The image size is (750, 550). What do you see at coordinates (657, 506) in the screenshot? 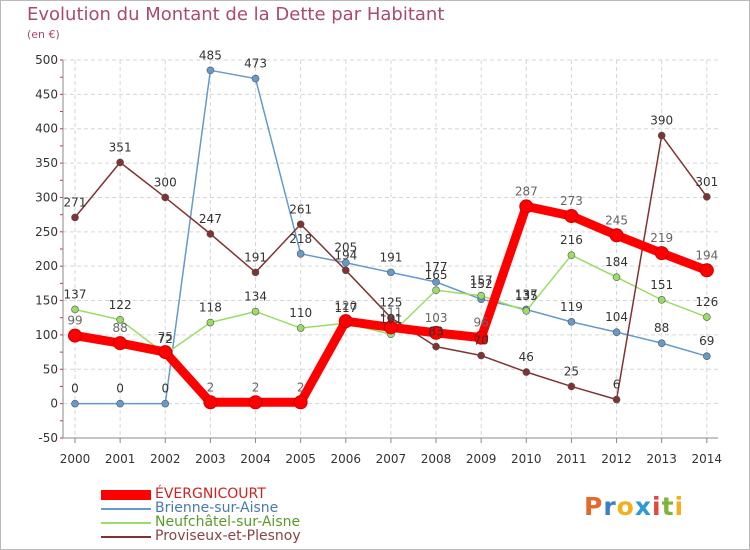
I see `logo-letter: i` at bounding box center [657, 506].